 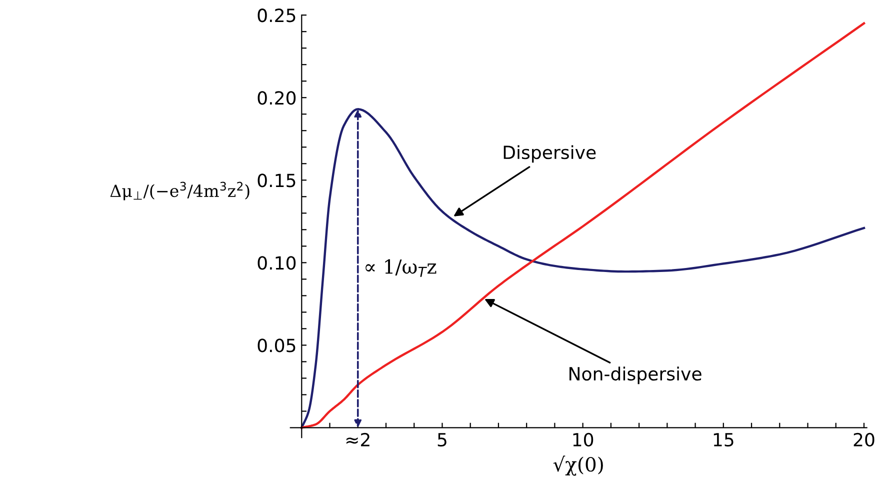 I want to click on y-tick-label: 0.05, so click(x=277, y=345).